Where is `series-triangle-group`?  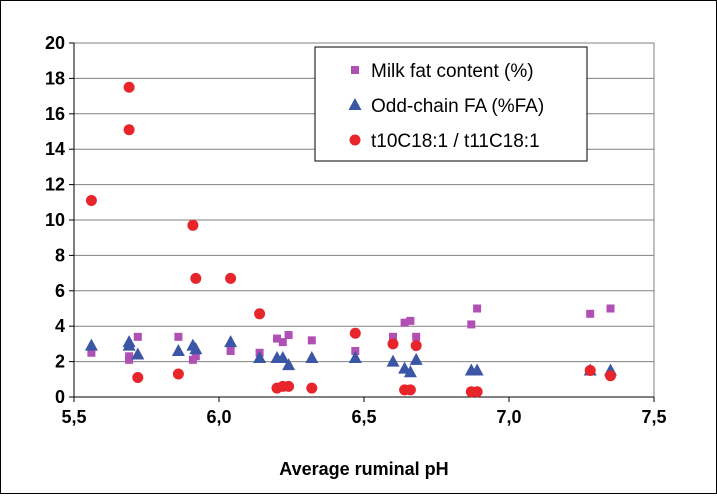
series-triangle-group is located at coordinates (350, 356).